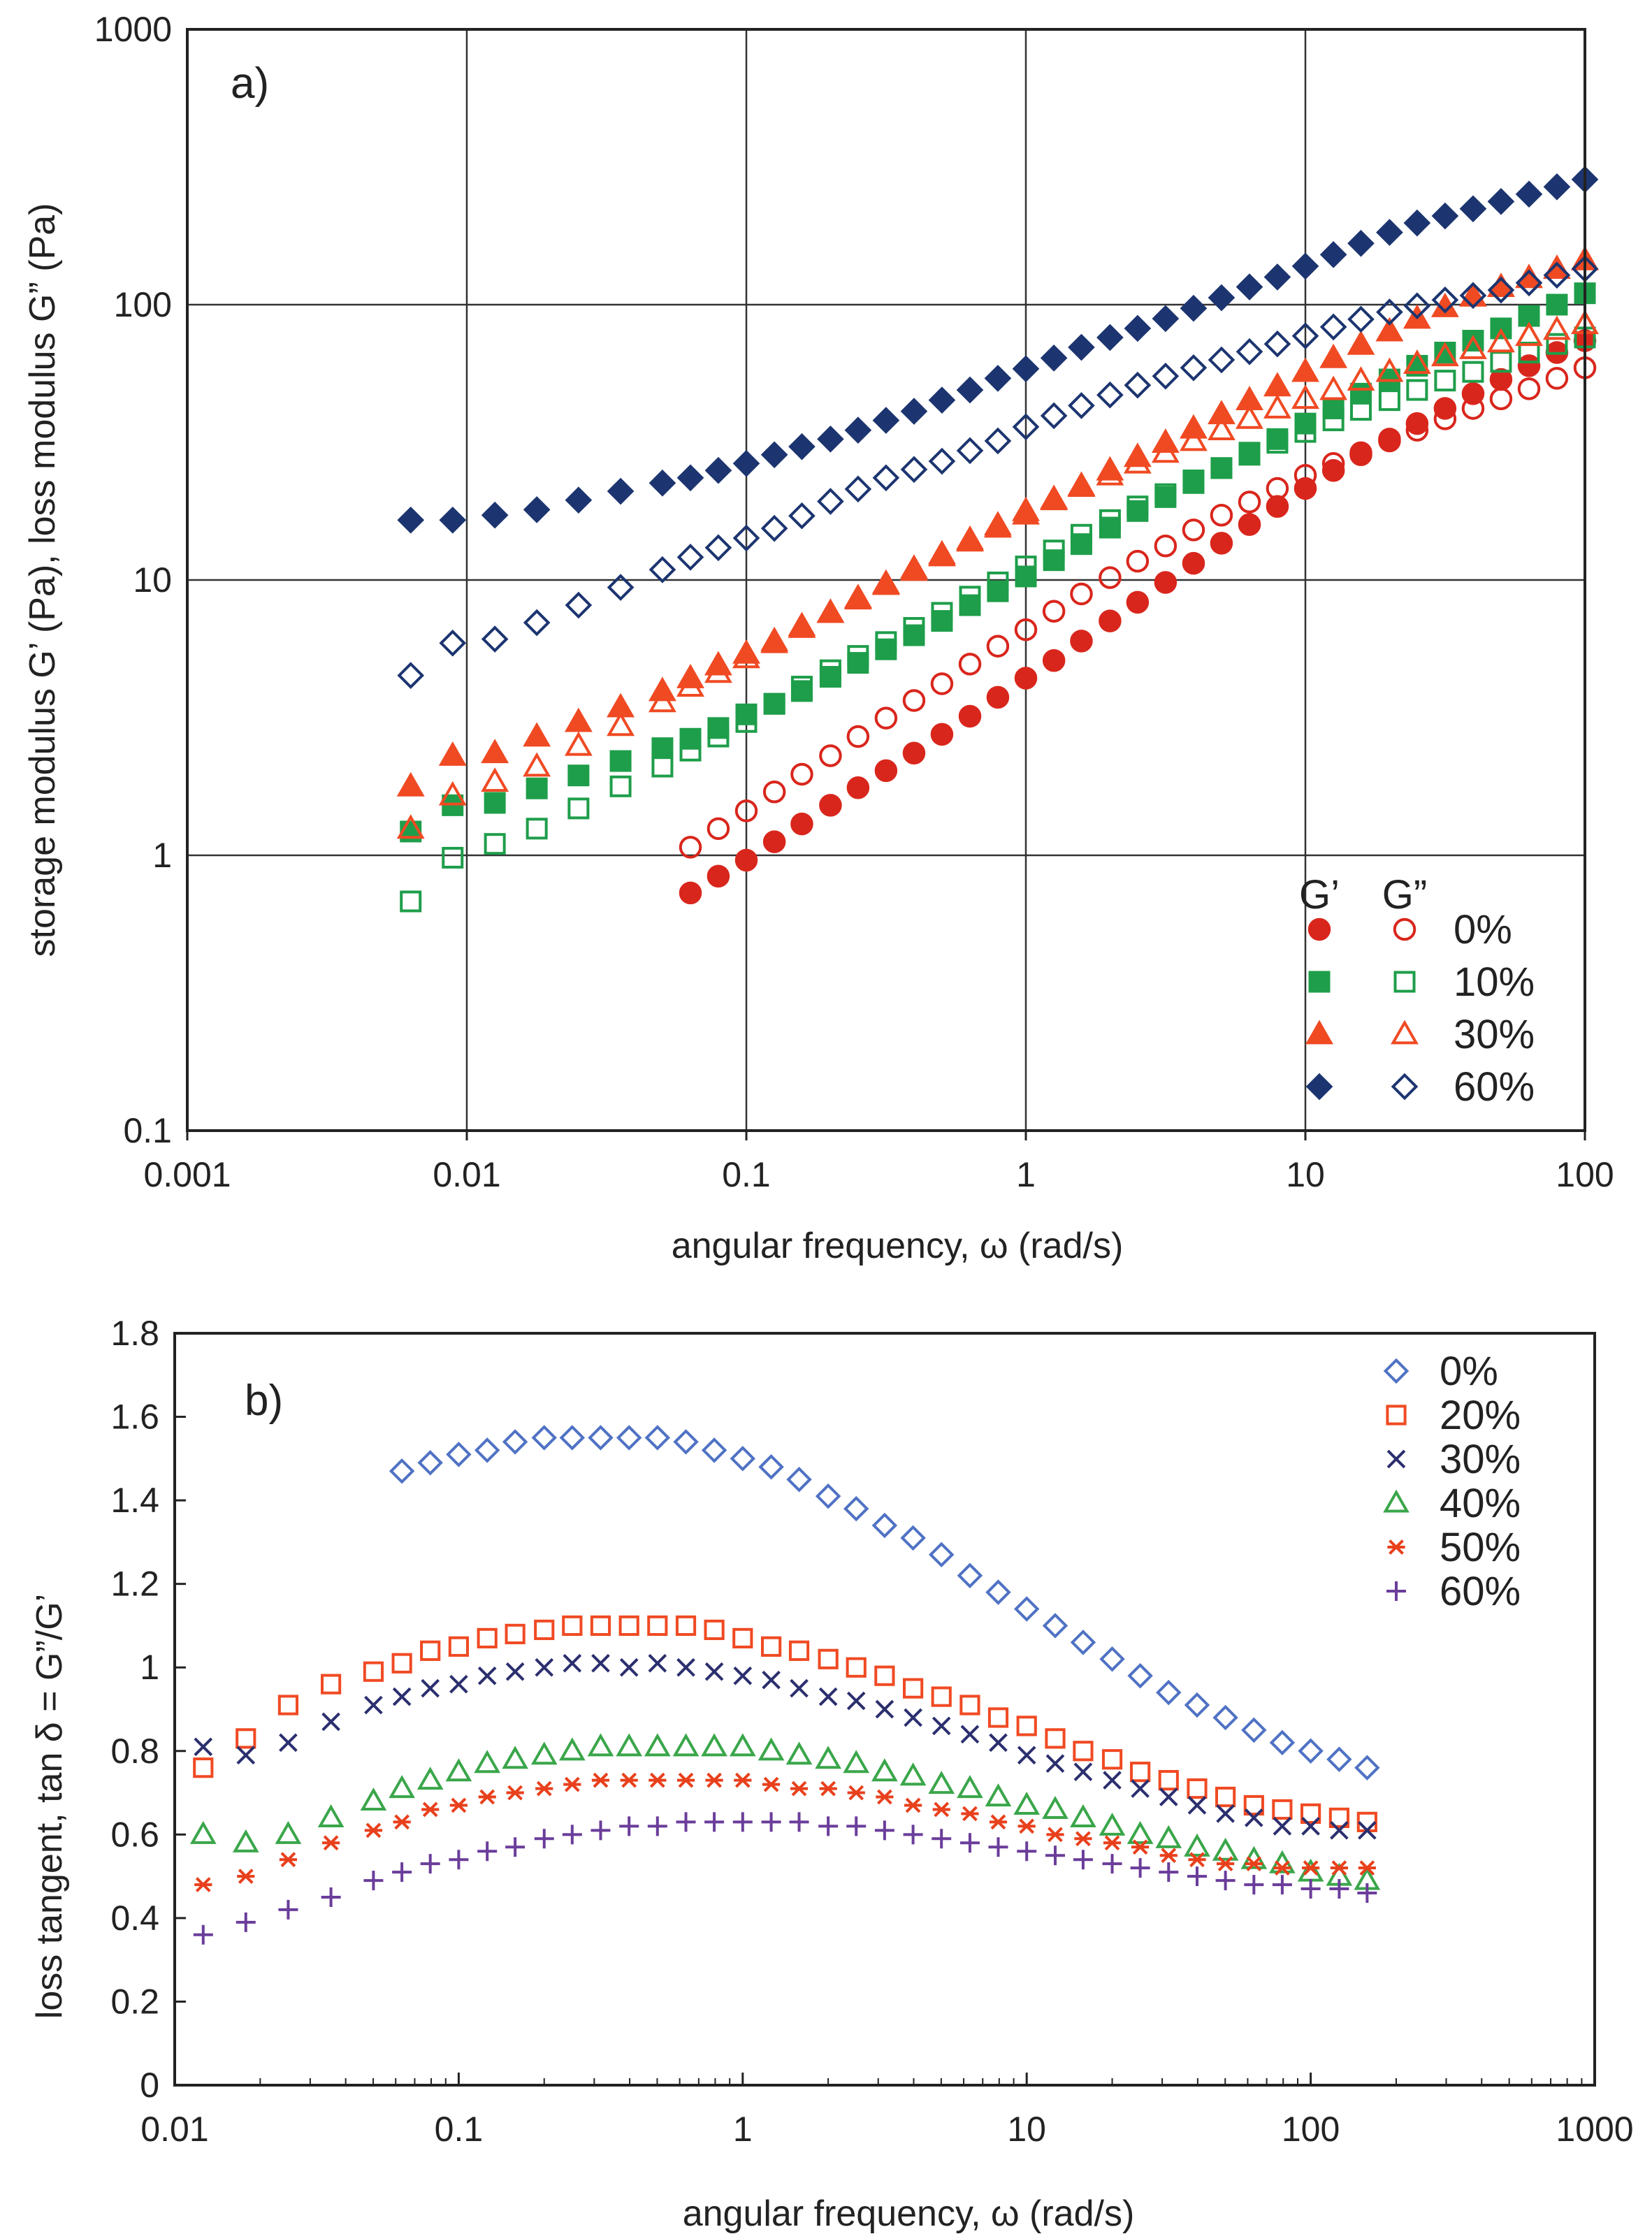 Image resolution: width=1652 pixels, height=2234 pixels. What do you see at coordinates (134, 1334) in the screenshot?
I see `chart-b-y-tick-label: 1.8` at bounding box center [134, 1334].